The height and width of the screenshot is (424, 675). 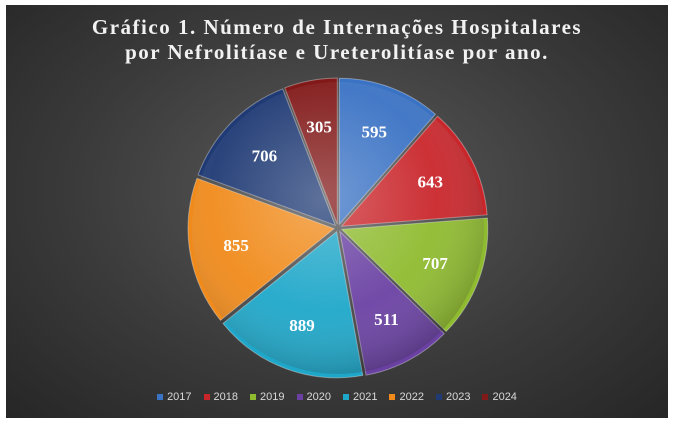 What do you see at coordinates (302, 325) in the screenshot?
I see `data-label-2021: 889` at bounding box center [302, 325].